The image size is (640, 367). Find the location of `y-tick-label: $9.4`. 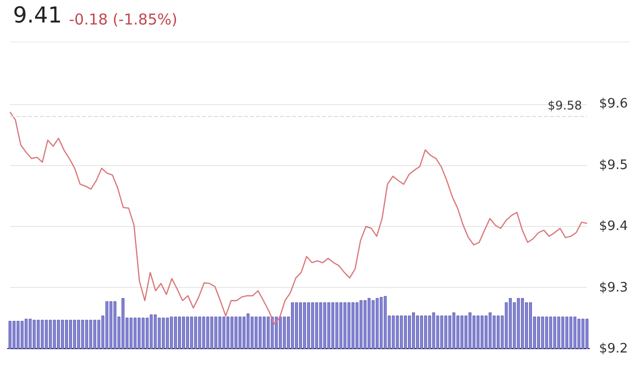

y-tick-label: $9.4 is located at coordinates (613, 226).